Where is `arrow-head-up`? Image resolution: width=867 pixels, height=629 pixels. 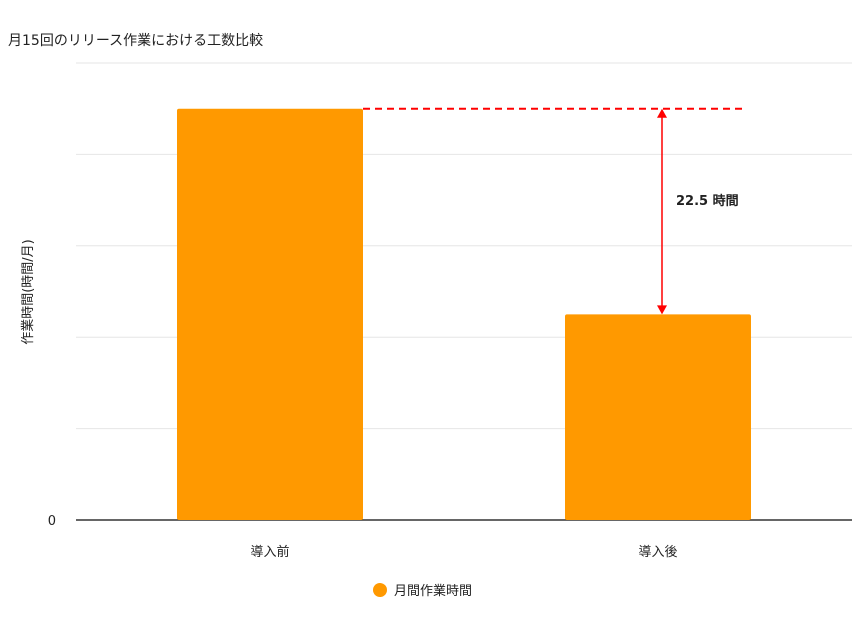
arrow-head-up is located at coordinates (662, 113).